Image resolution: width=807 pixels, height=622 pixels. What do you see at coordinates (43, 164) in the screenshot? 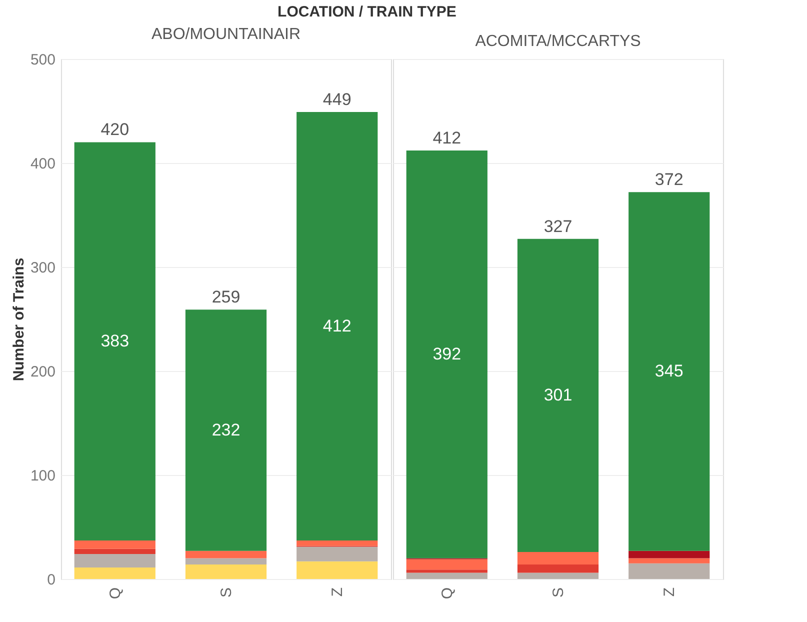
I see `y-tick-label: 400` at bounding box center [43, 164].